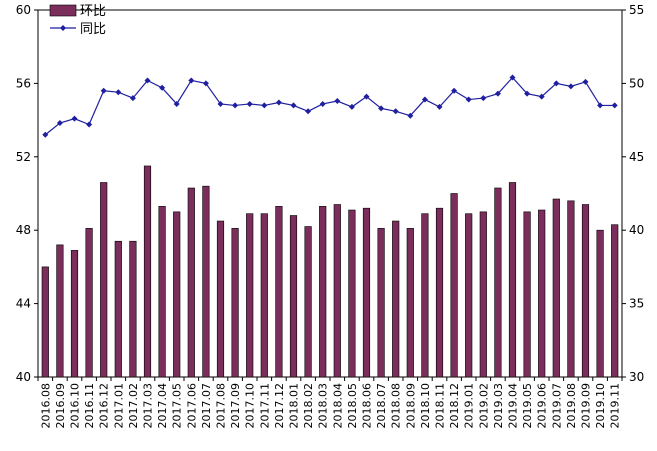  What do you see at coordinates (636, 304) in the screenshot?
I see `y-right-tick-label: 35` at bounding box center [636, 304].